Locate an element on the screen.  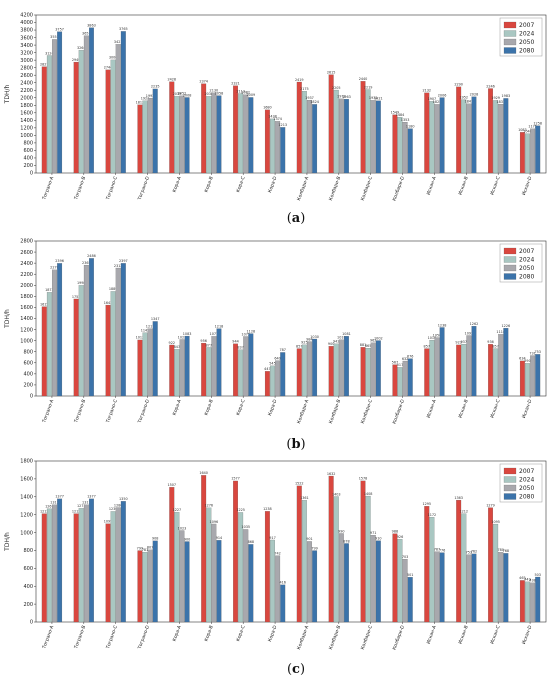
data-label: 1632 is located at coordinates (331, 474).